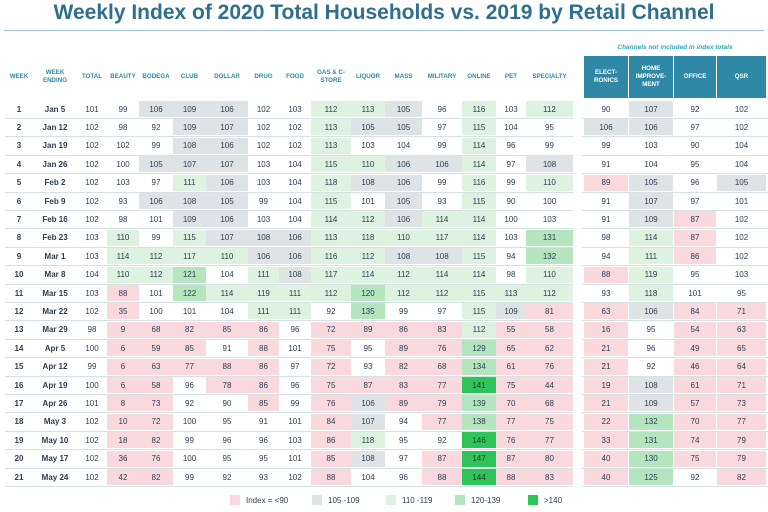 The height and width of the screenshot is (512, 768). Describe the element at coordinates (368, 311) in the screenshot. I see `index-cell: 135` at that location.